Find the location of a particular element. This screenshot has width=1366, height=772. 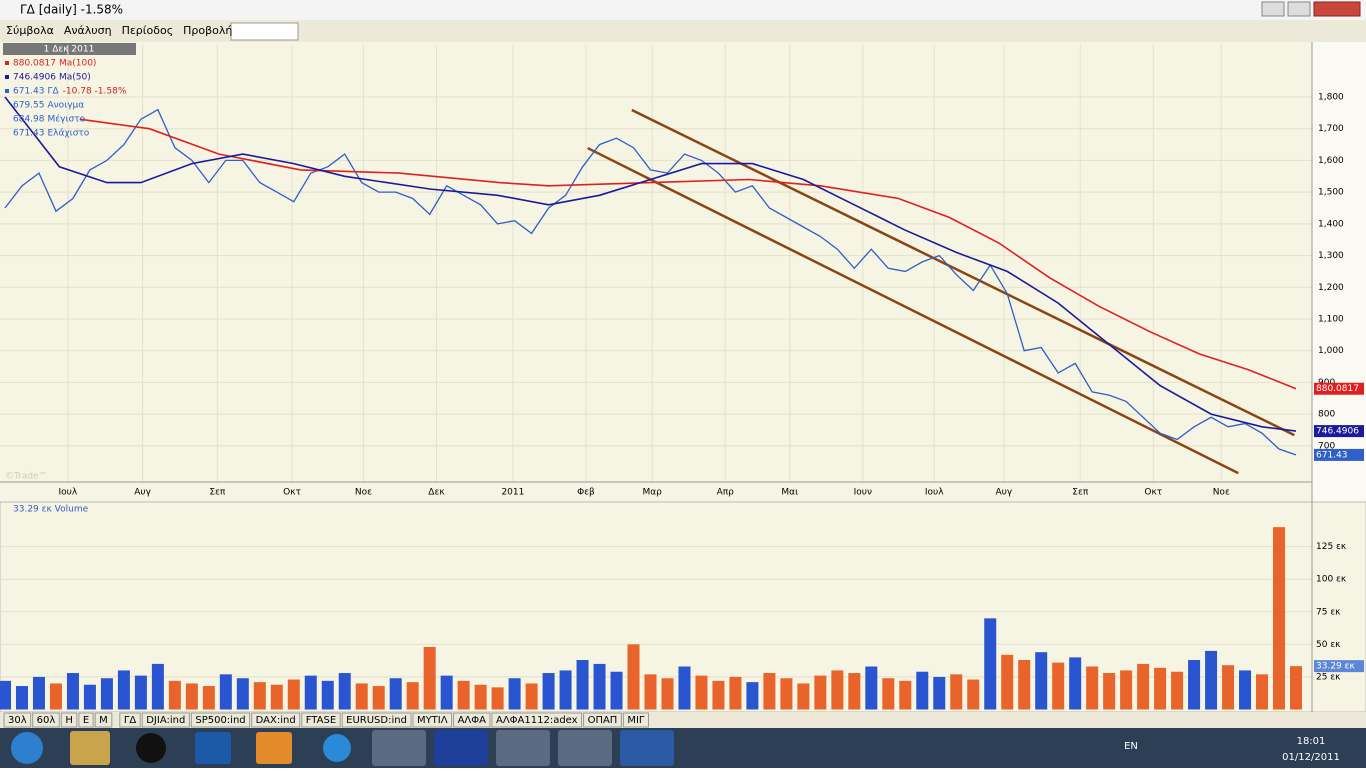

tab: DAX:ind is located at coordinates (276, 720).